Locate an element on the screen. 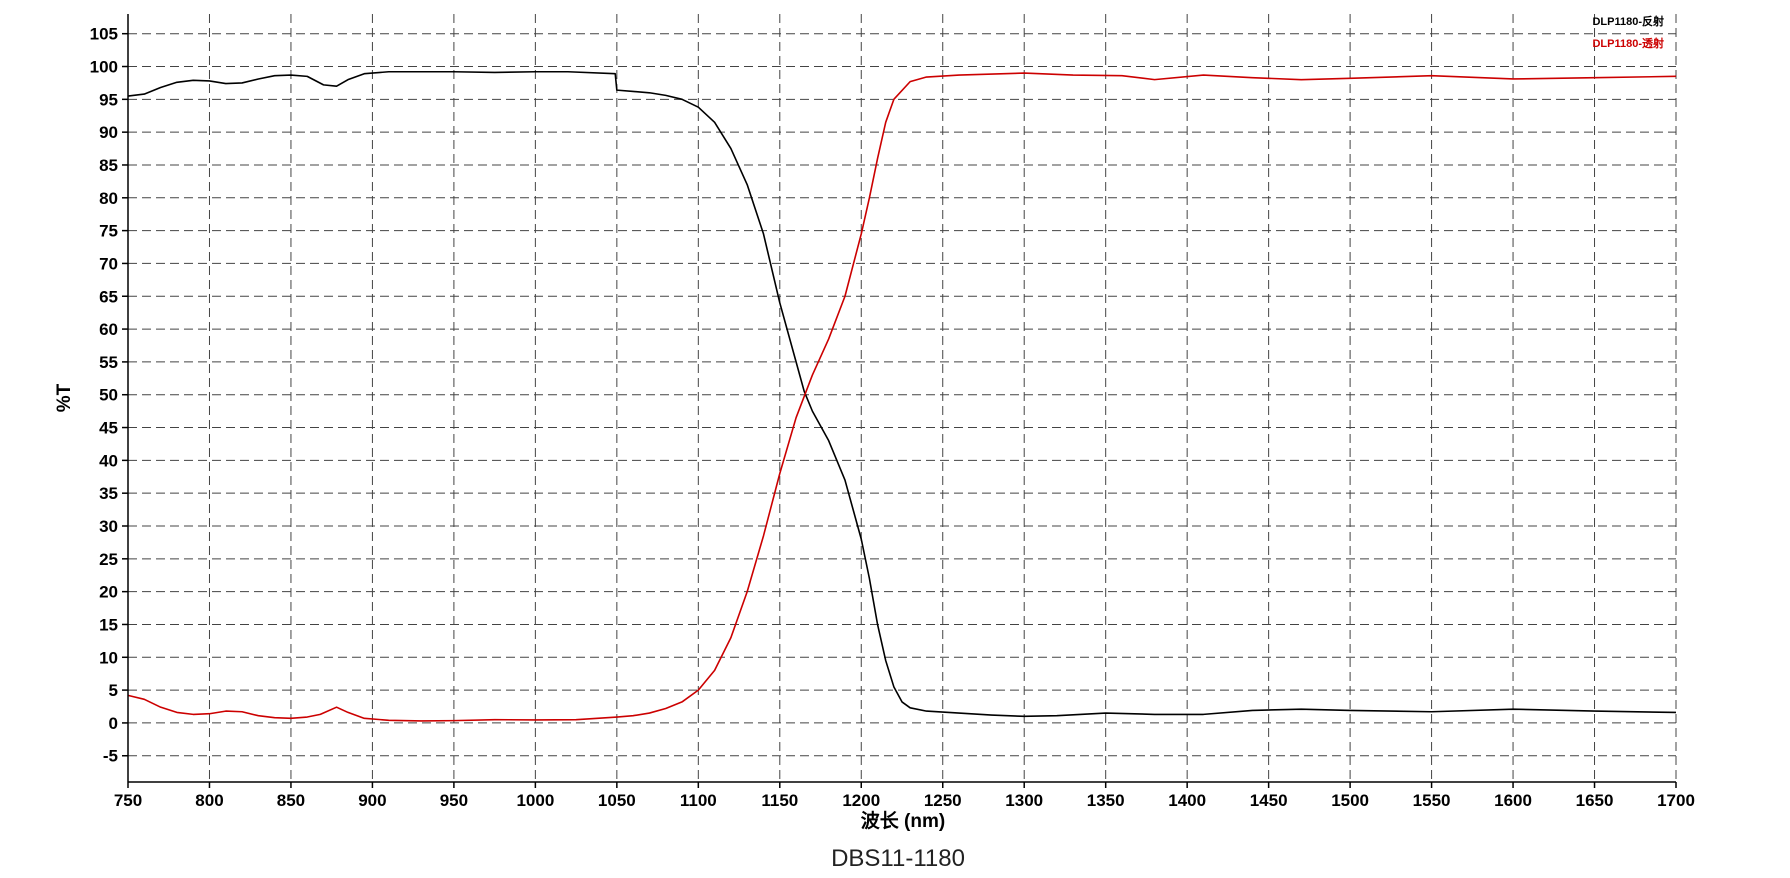 Image resolution: width=1790 pixels, height=878 pixels. y-tick-label: 70 is located at coordinates (108, 263).